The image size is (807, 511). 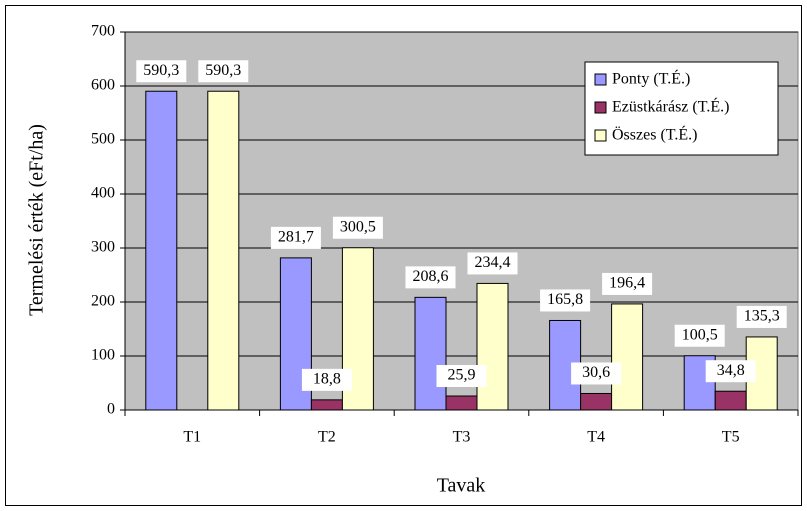 I want to click on data-label: 208,6, so click(x=431, y=276).